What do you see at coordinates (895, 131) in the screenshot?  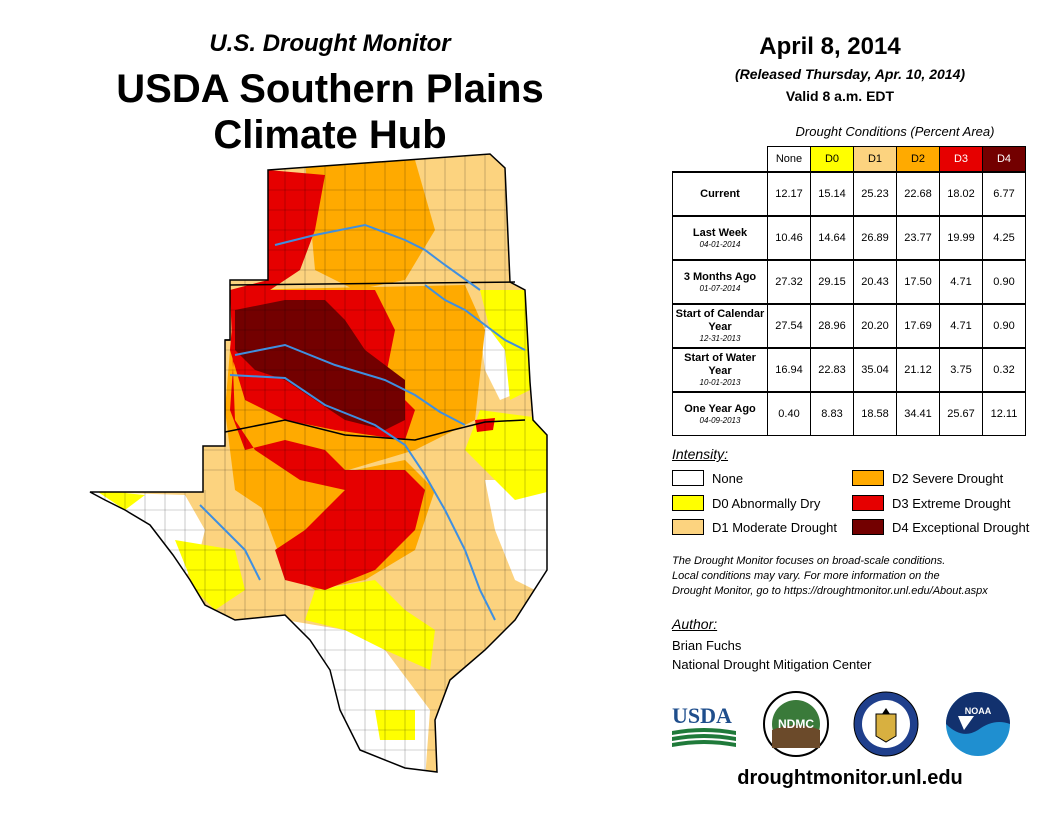 I see `table-caption: Drought Conditions (Percent Area)` at bounding box center [895, 131].